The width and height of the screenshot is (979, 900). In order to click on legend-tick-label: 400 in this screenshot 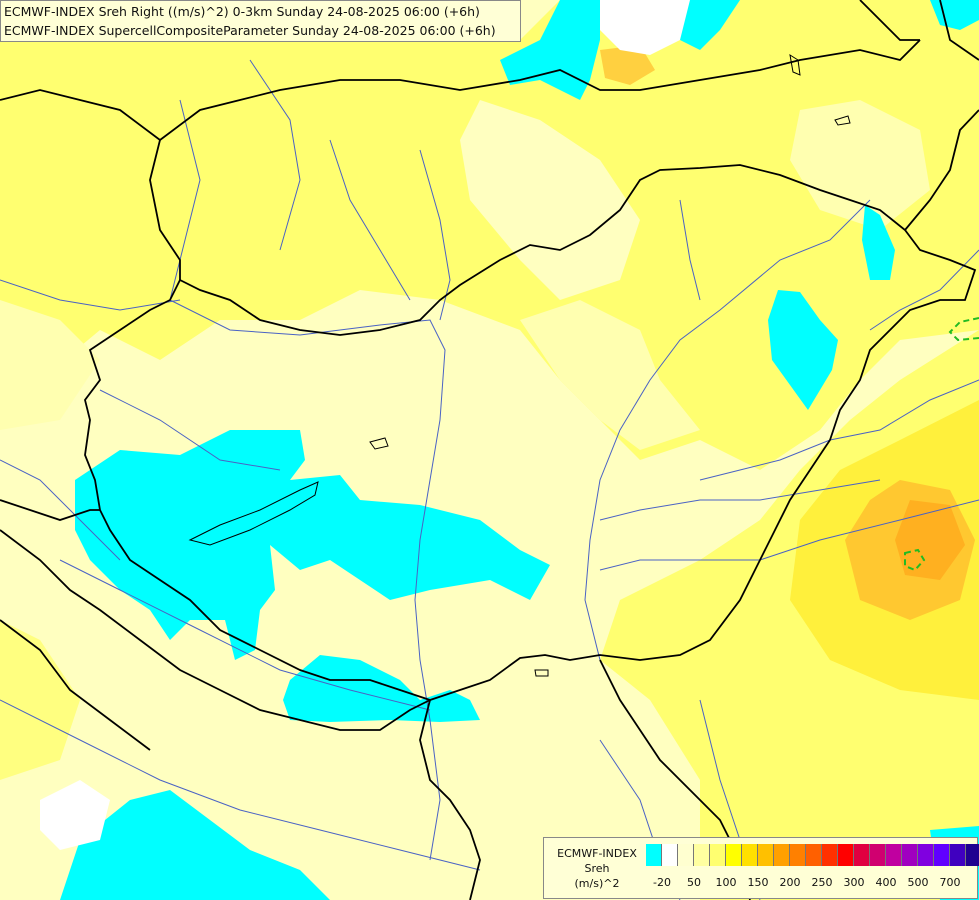, I will do `click(886, 882)`.